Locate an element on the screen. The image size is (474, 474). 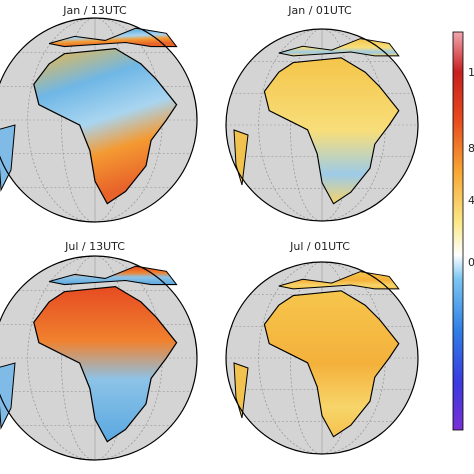
panel-title: Jul / 13UTC is located at coordinates (94, 246).